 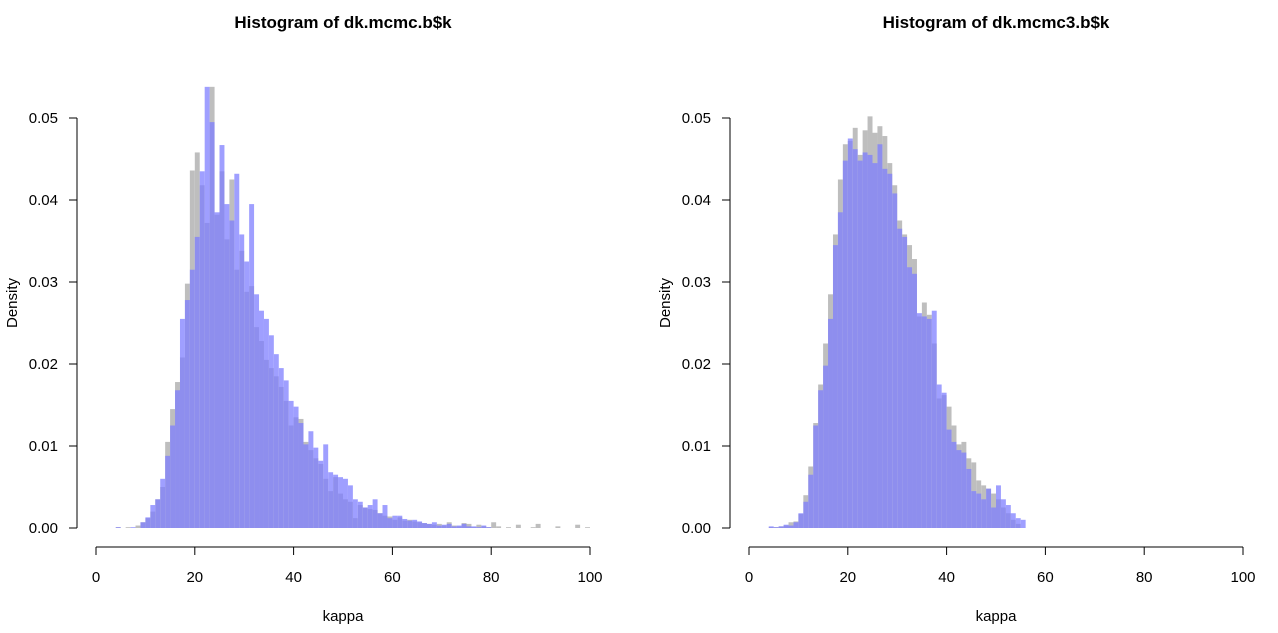 What do you see at coordinates (1045, 577) in the screenshot?
I see `x-tick-label: 60` at bounding box center [1045, 577].